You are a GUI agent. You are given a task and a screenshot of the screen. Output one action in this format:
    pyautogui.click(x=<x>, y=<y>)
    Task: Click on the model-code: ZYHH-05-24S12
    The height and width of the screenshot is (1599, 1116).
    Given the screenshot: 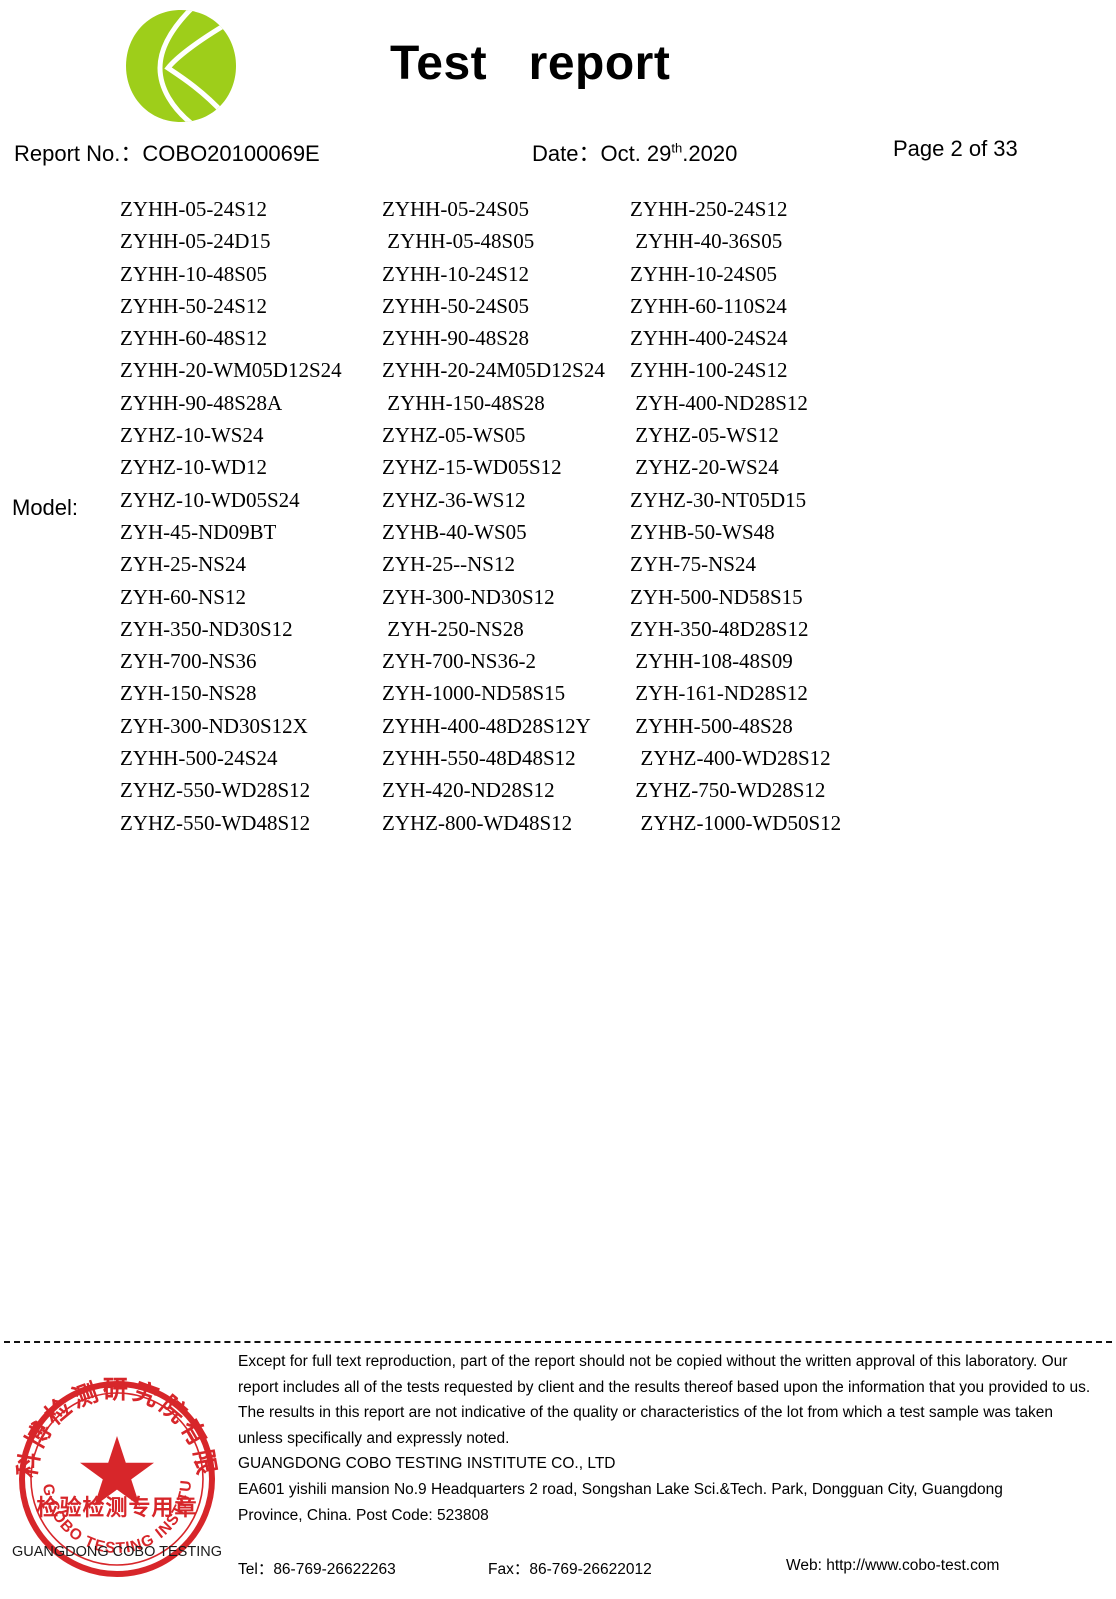 What is the action you would take?
    pyautogui.click(x=193, y=209)
    